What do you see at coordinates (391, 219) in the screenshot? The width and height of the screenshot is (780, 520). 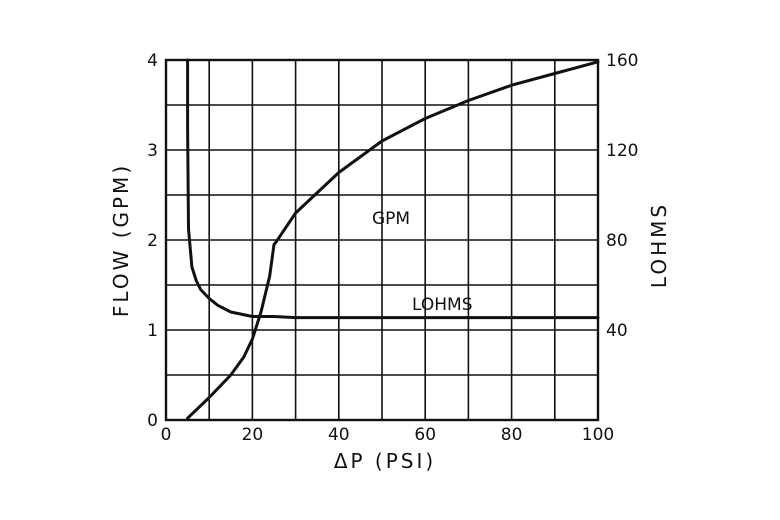 I see `gpm-curve-label: GPM` at bounding box center [391, 219].